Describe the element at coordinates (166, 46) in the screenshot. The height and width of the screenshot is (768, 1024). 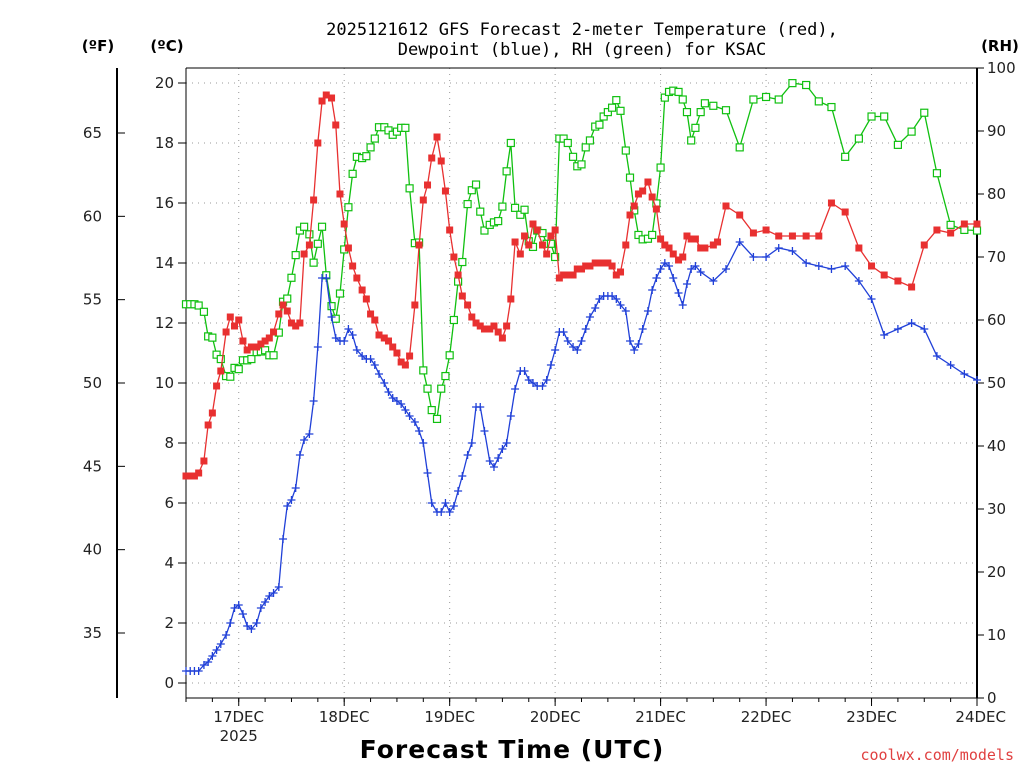
I see `celsius-unit-label: (ºC)` at that location.